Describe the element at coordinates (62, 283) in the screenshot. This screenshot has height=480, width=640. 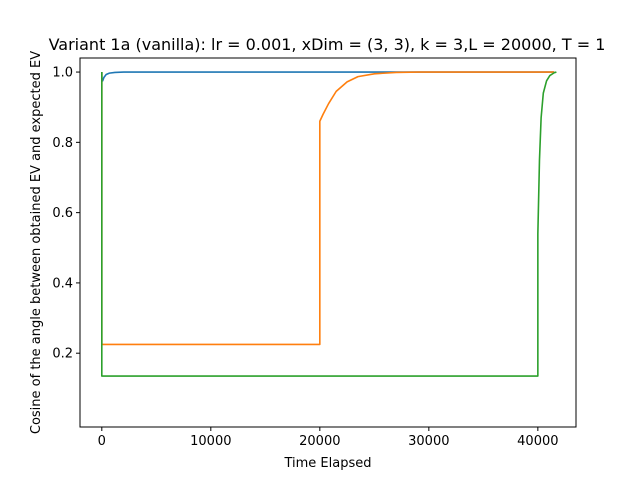
I see `y-tick-label: 0.4` at that location.